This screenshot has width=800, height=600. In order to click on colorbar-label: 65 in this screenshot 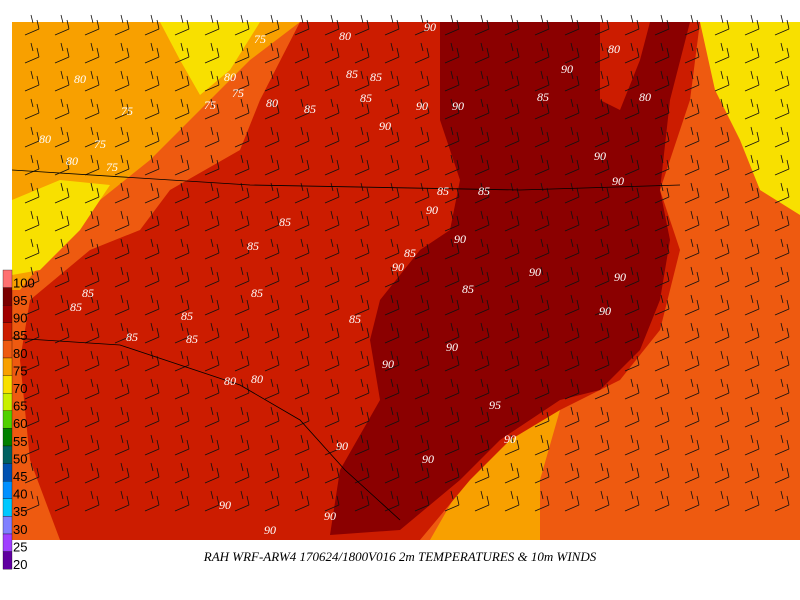, I will do `click(20, 406)`.